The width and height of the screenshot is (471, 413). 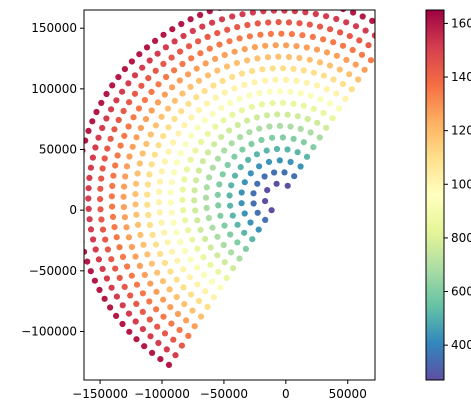 I want to click on y-tick-label-1: −50000, so click(x=53, y=271).